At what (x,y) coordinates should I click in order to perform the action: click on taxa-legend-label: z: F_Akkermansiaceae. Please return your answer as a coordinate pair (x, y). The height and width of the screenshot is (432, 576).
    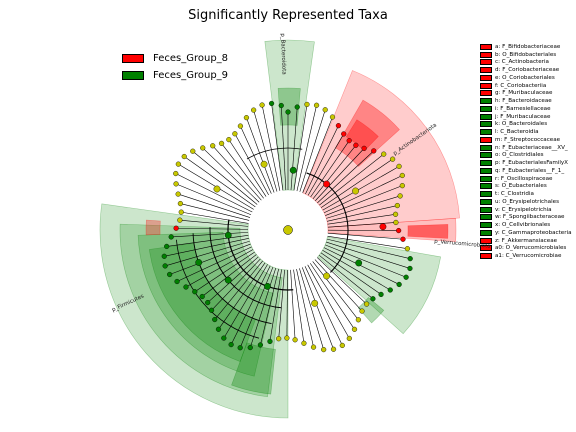
    Looking at the image, I should click on (526, 240).